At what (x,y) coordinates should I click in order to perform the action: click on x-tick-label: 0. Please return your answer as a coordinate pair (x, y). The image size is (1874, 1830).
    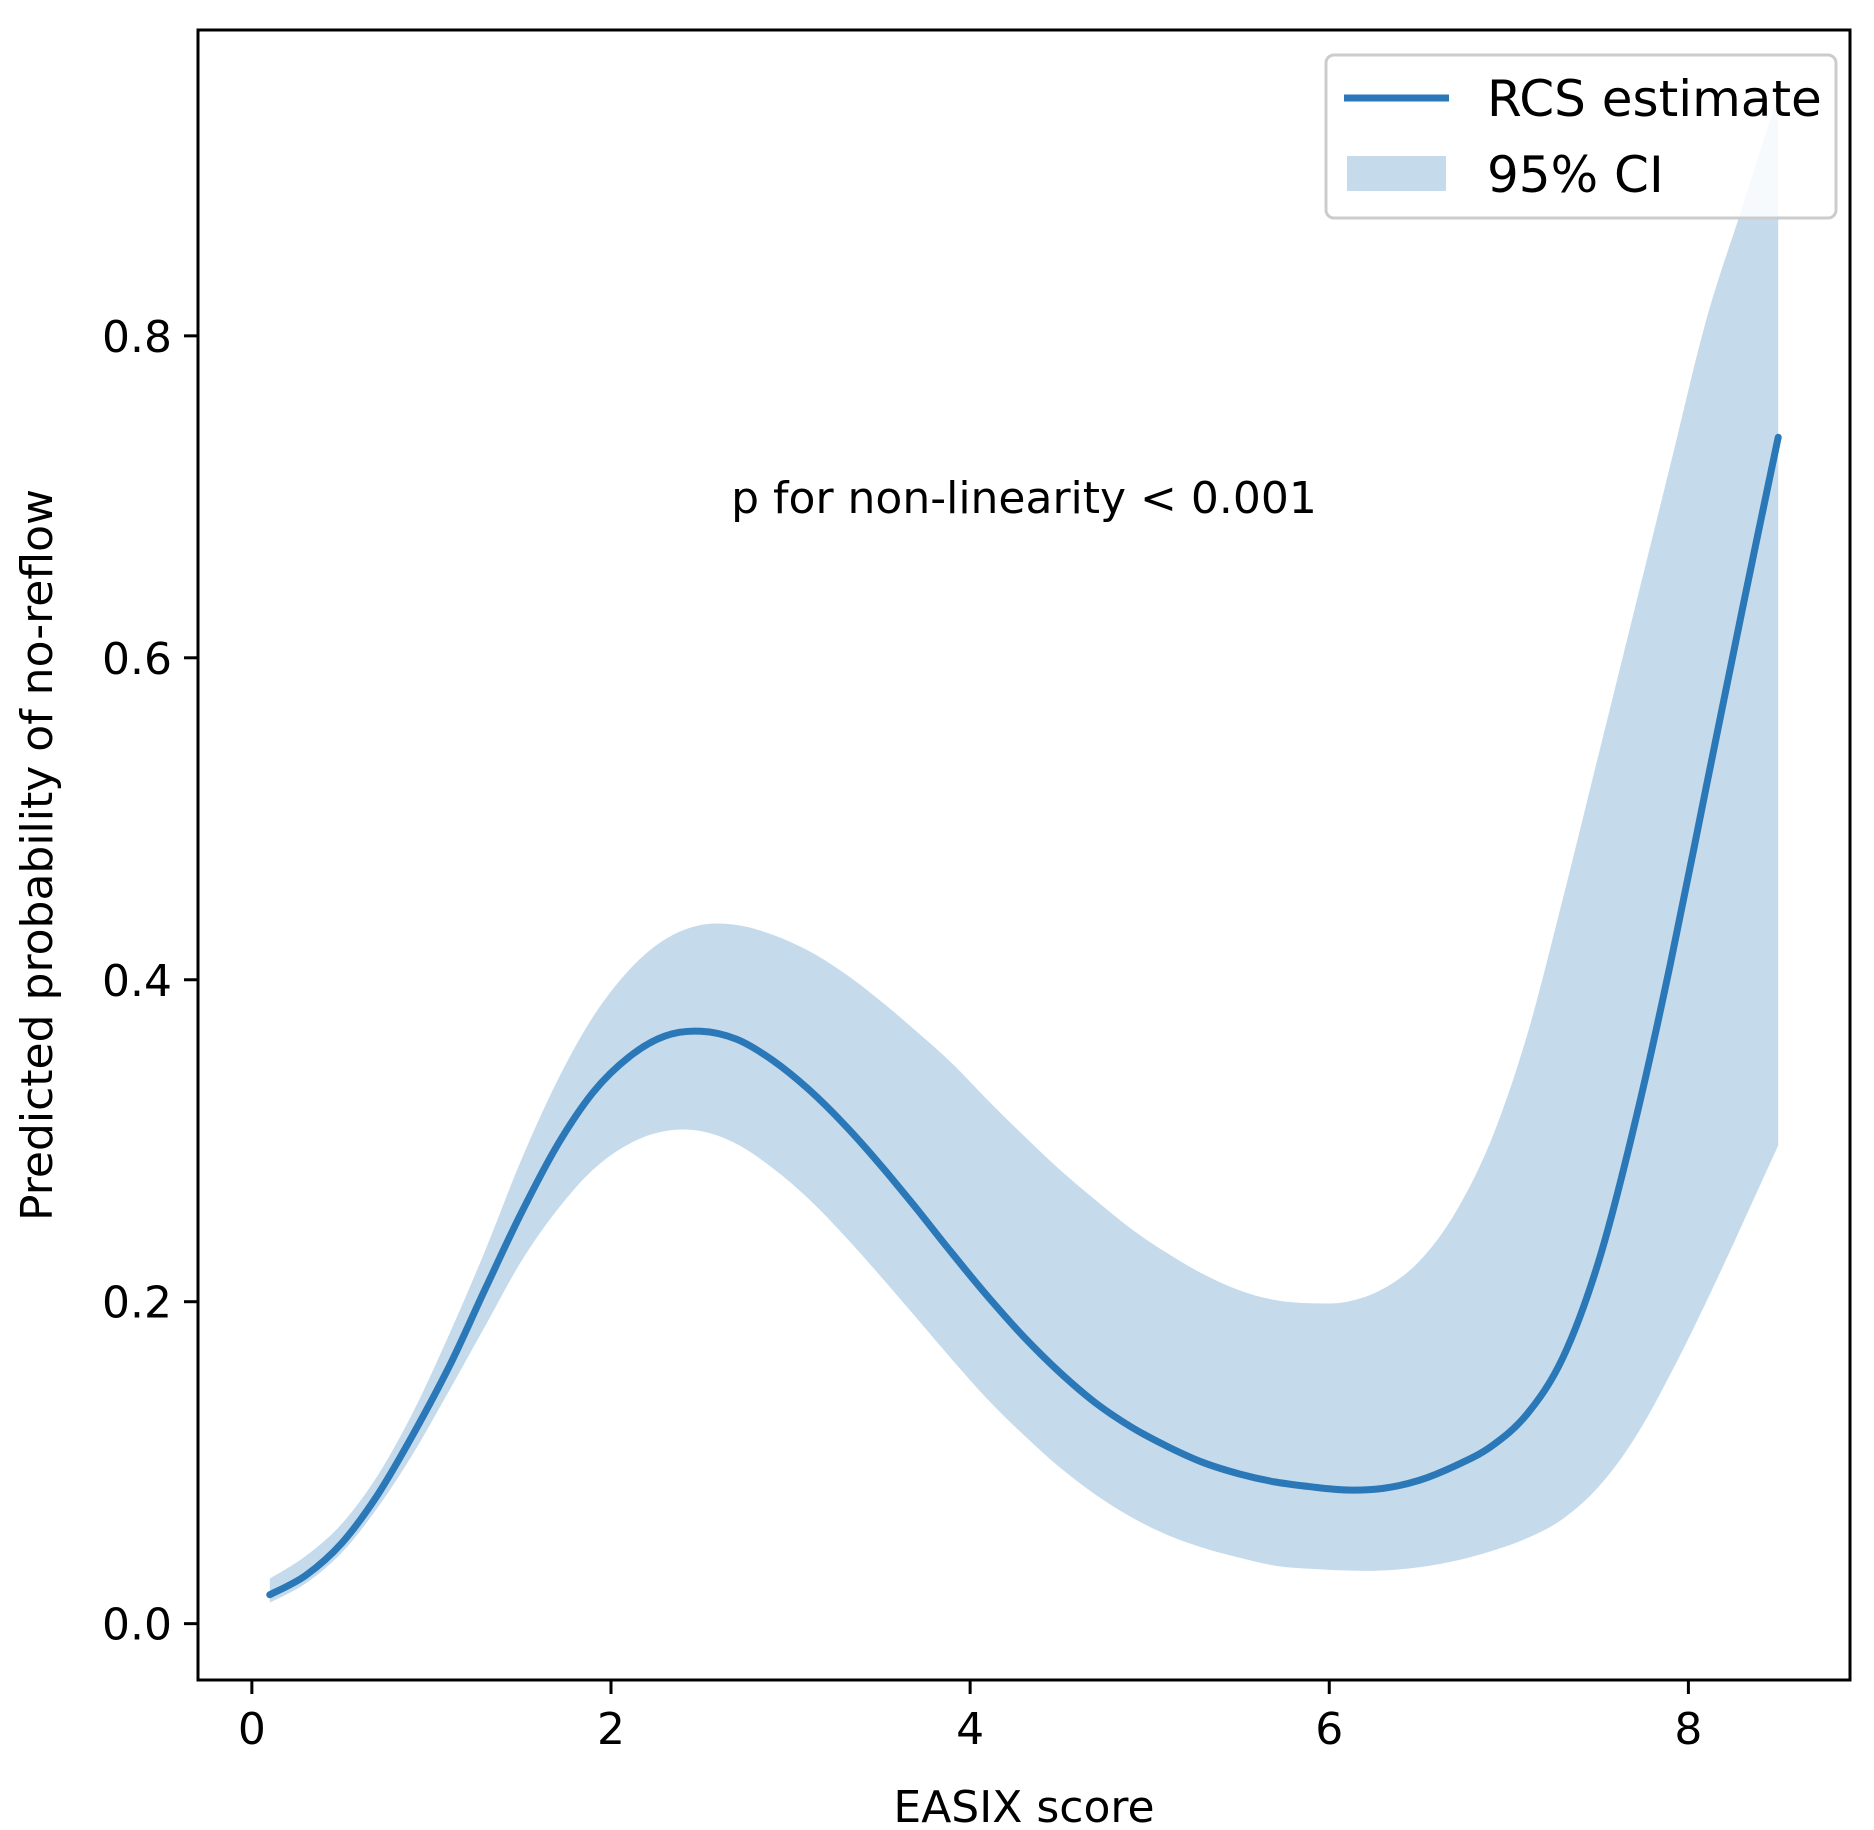
    Looking at the image, I should click on (252, 1729).